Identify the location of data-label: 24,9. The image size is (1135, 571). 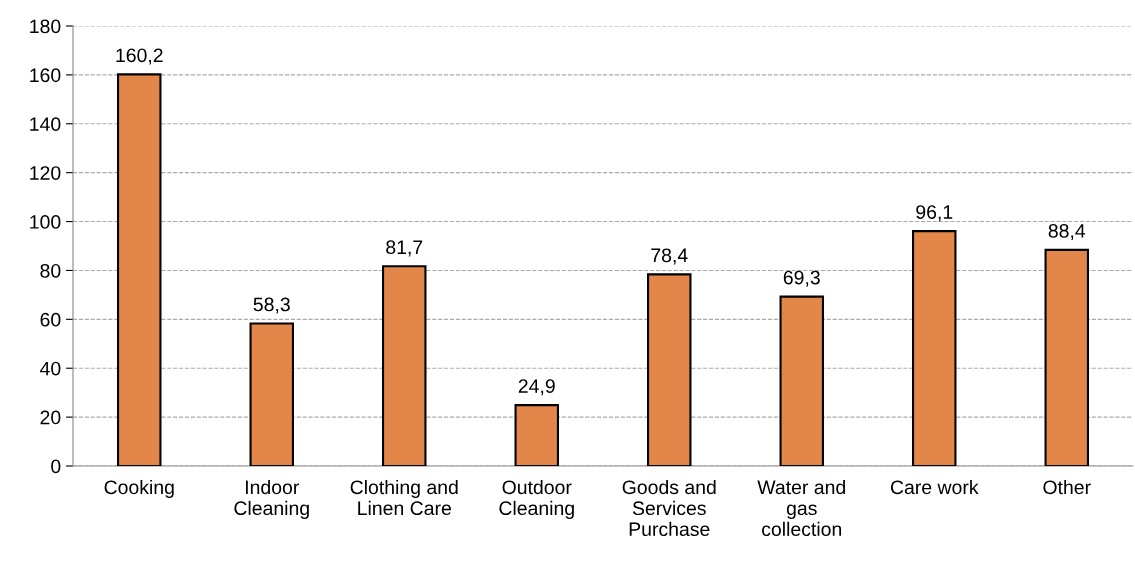
(536, 387).